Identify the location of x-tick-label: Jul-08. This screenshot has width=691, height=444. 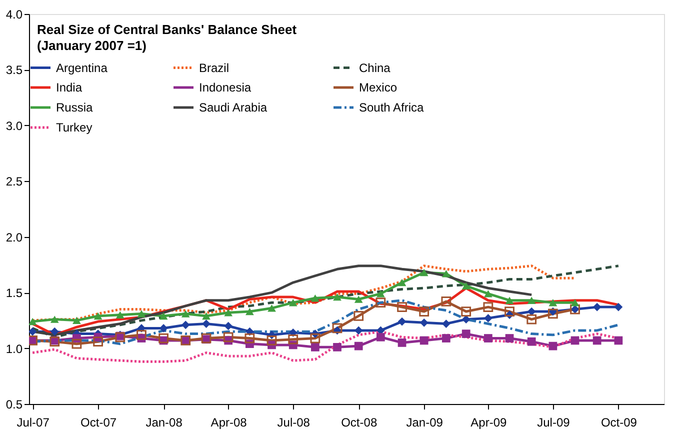
(293, 423).